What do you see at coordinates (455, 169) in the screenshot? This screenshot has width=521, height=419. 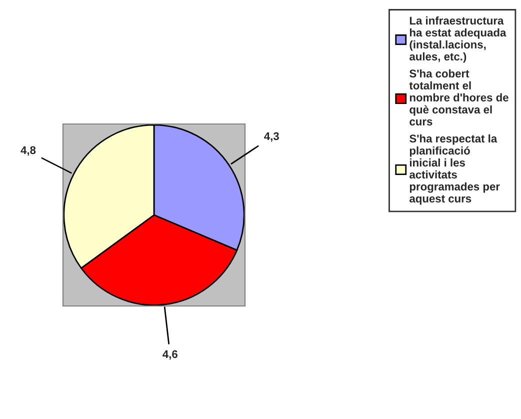 I see `legend-label: S'ha respectat la planificació inicial i les activitats programades per aquest curs` at bounding box center [455, 169].